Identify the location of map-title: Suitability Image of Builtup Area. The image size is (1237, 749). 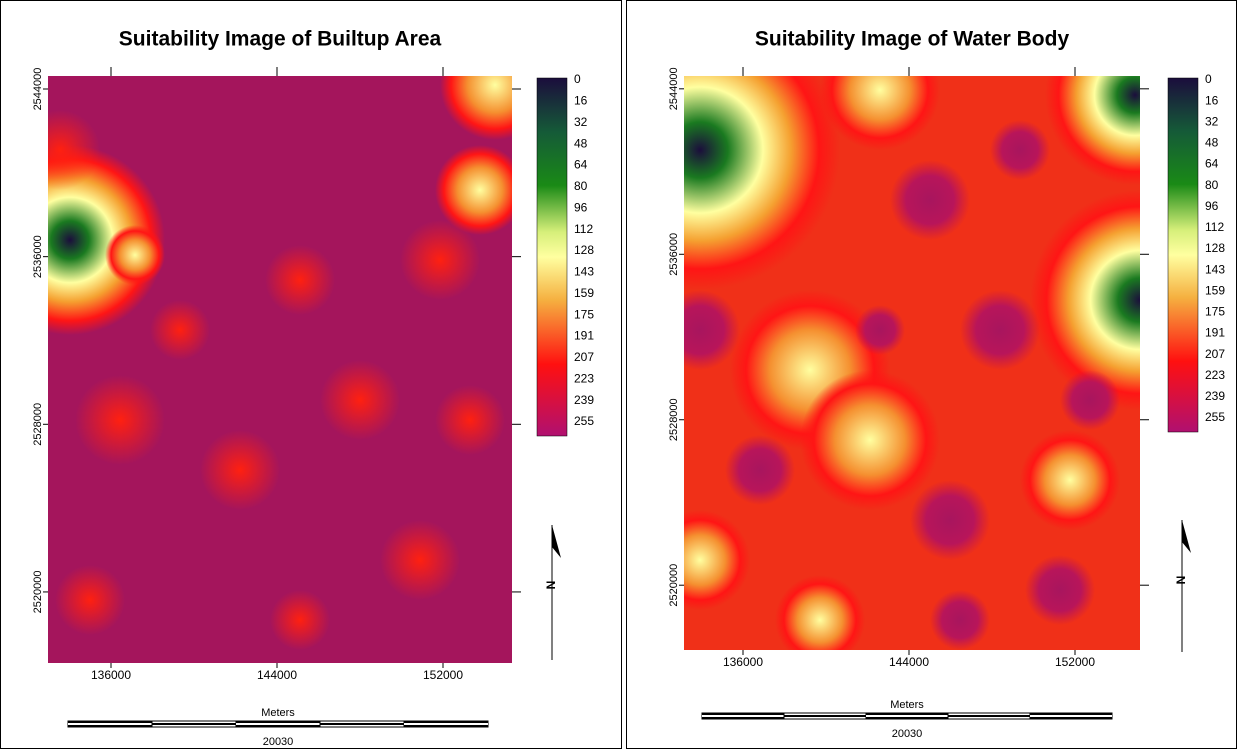
(280, 39).